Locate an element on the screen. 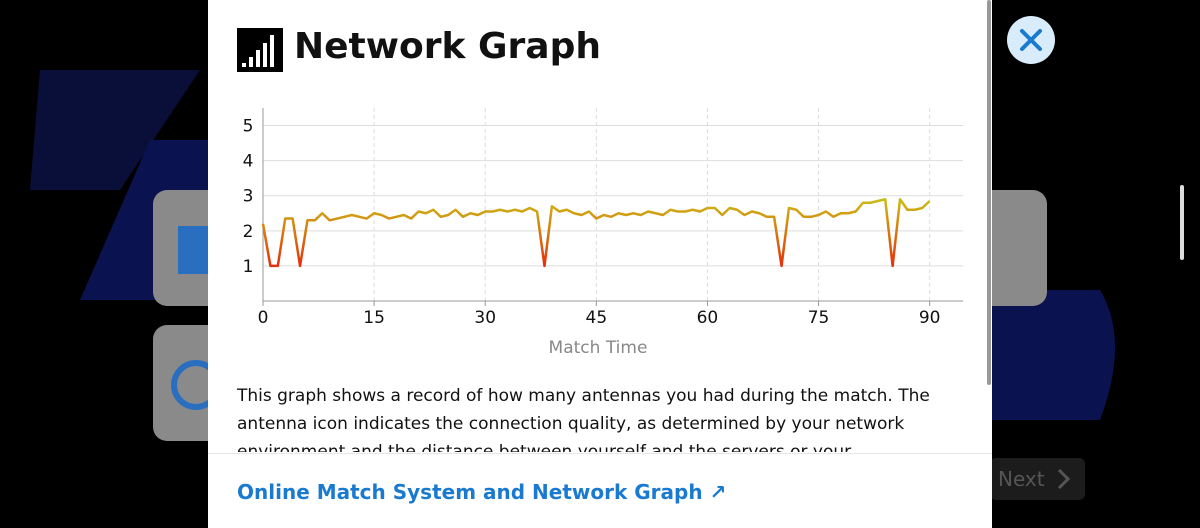  next-label: Next is located at coordinates (1021, 479).